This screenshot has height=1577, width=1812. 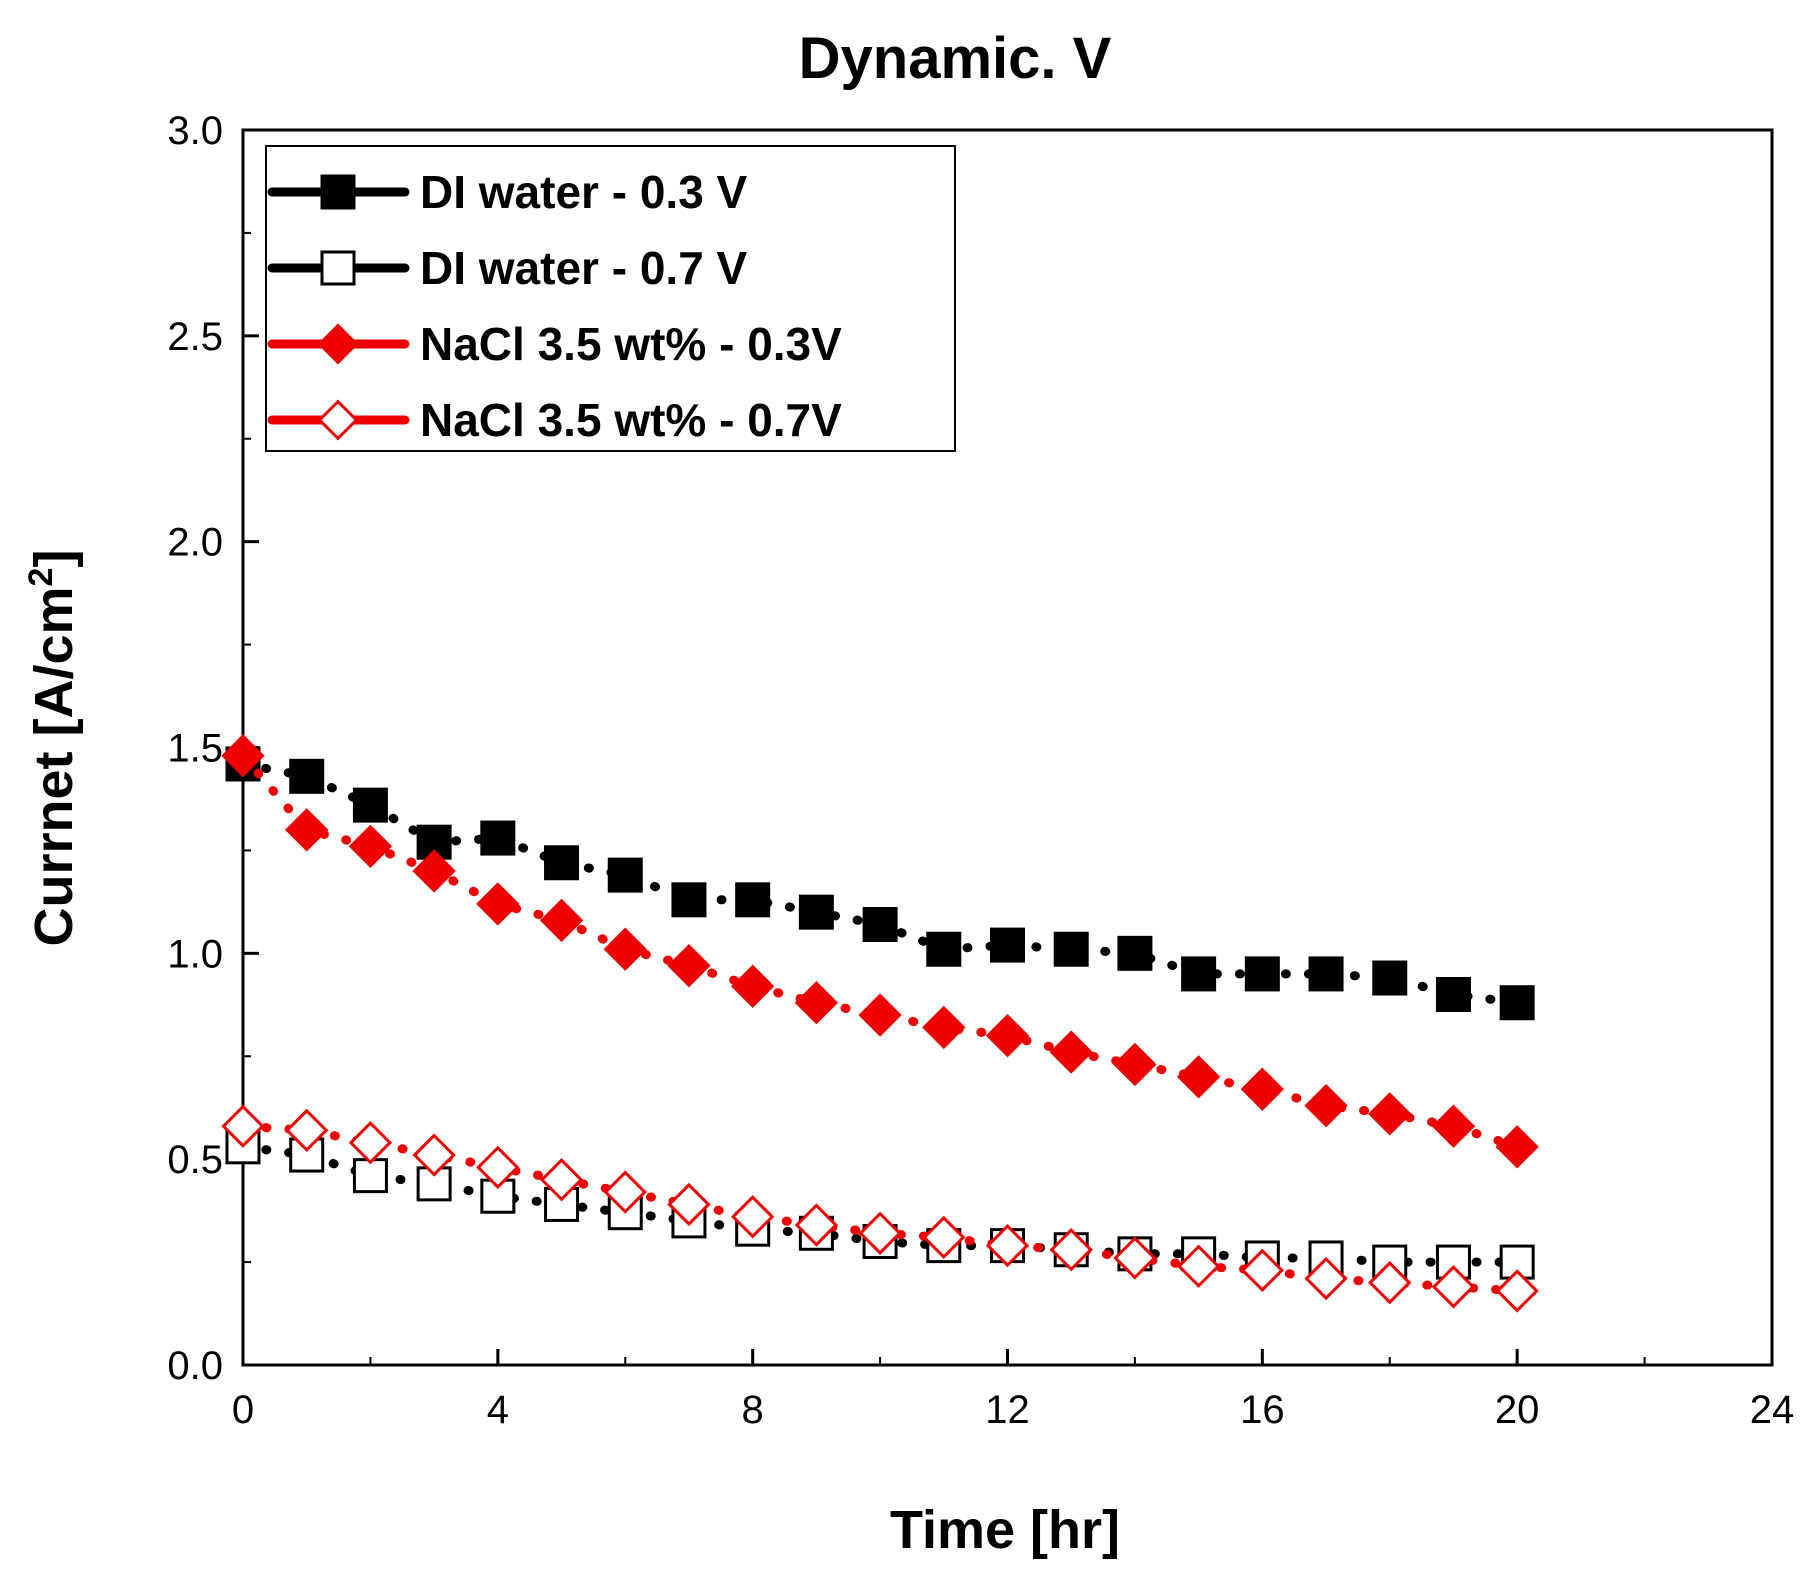 I want to click on legend-box, so click(x=610, y=298).